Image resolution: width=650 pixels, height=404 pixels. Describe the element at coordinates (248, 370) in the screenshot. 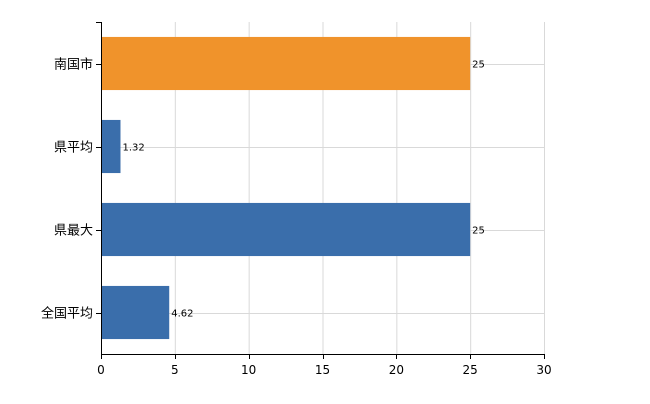

I see `x-tick-label-10: 10` at that location.